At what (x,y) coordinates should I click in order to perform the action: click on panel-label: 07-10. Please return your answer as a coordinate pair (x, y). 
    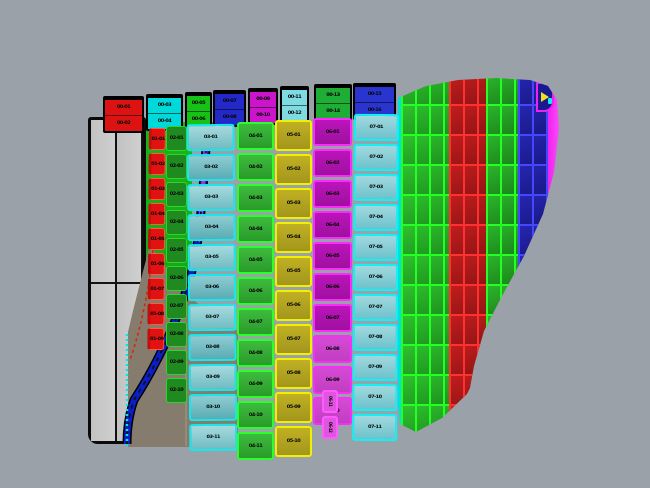
    Looking at the image, I should click on (375, 397).